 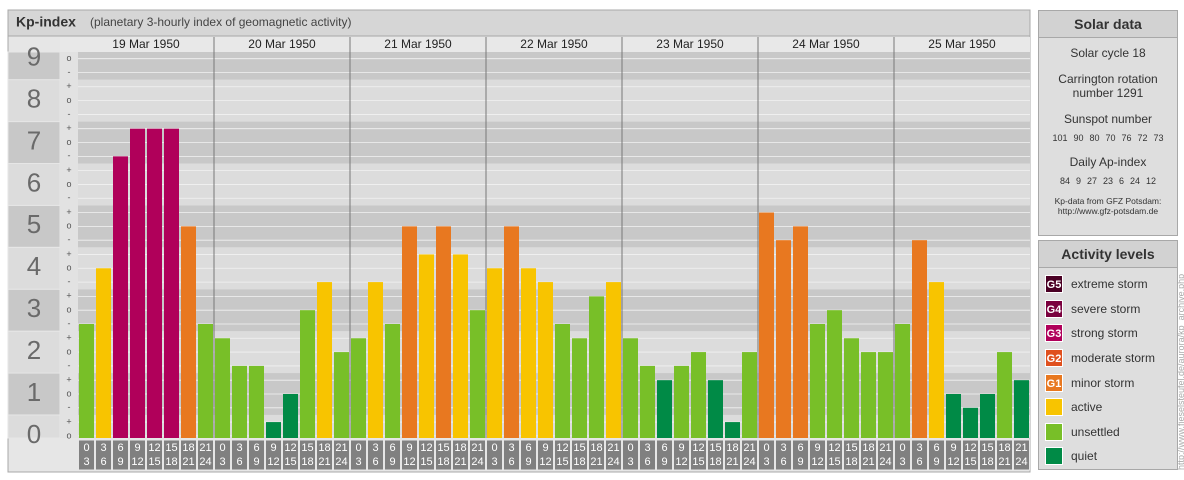 I want to click on level-entry: G1 minor storm, so click(x=1108, y=382).